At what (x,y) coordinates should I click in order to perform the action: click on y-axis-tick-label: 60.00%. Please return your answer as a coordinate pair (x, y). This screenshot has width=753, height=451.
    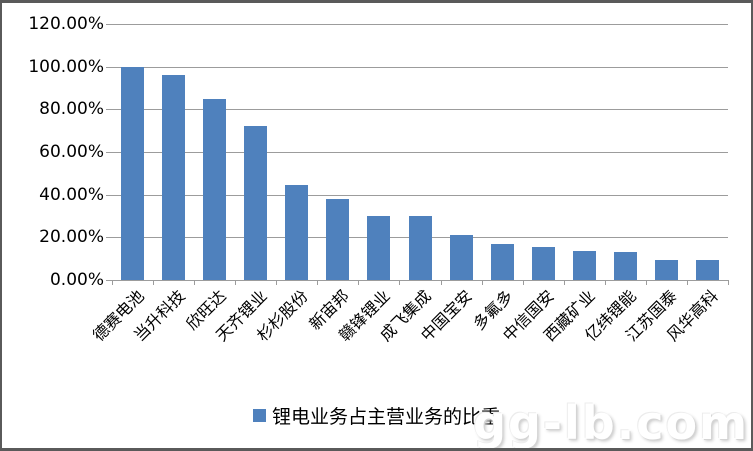
    Looking at the image, I should click on (71, 152).